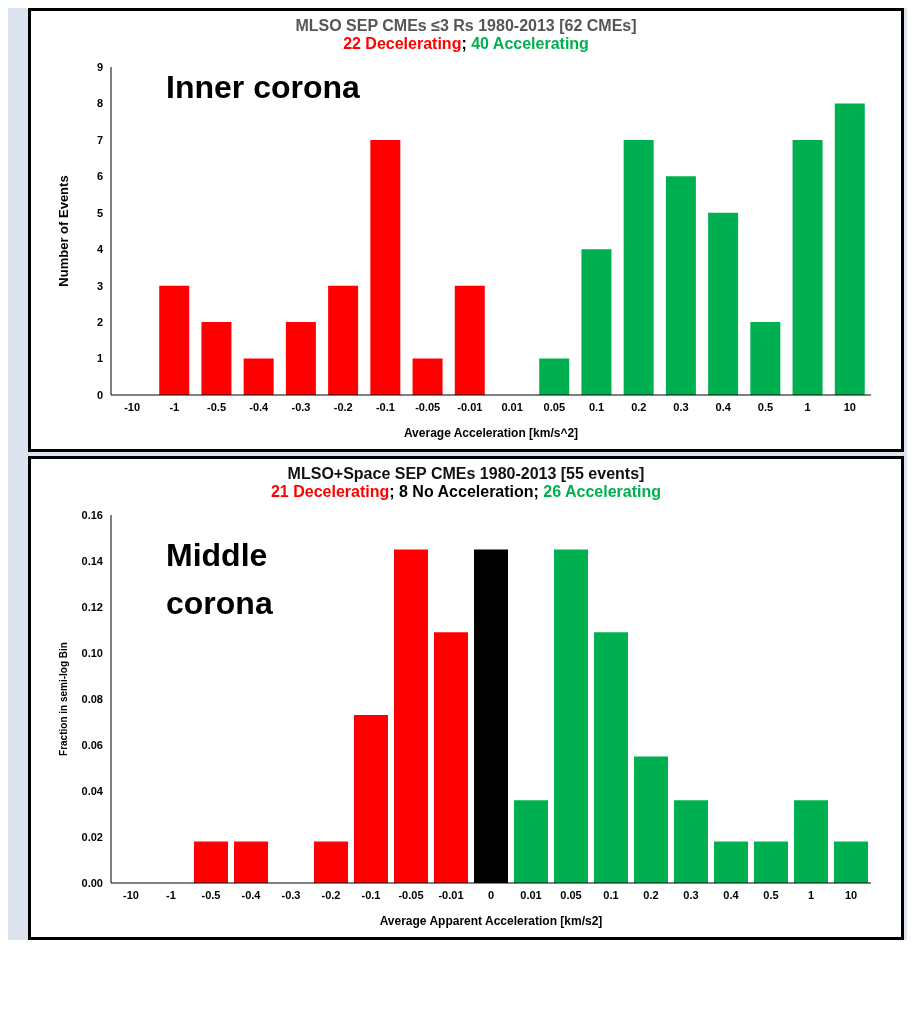 The image size is (915, 1023). Describe the element at coordinates (99, 212) in the screenshot. I see `y-tick-label: 5` at that location.